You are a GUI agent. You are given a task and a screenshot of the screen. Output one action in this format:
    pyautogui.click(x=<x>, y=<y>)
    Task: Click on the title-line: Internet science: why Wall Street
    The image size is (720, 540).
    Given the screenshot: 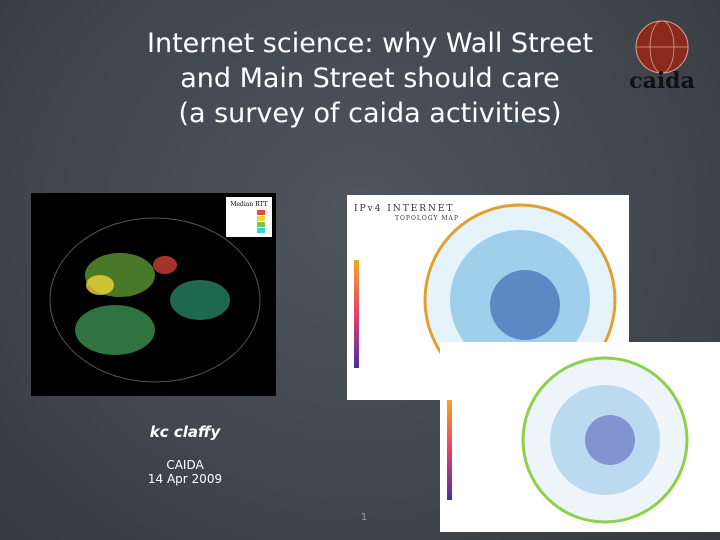 What is the action you would take?
    pyautogui.click(x=370, y=43)
    